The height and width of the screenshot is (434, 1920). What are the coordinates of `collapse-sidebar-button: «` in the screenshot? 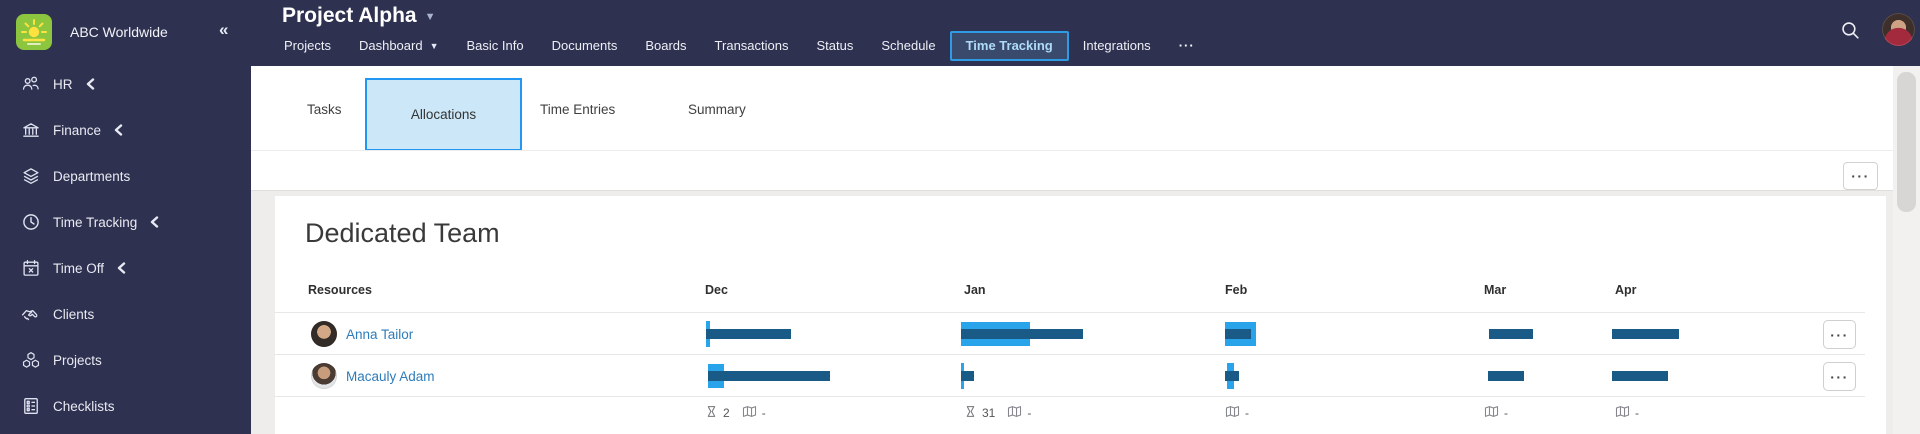 It's located at (224, 29).